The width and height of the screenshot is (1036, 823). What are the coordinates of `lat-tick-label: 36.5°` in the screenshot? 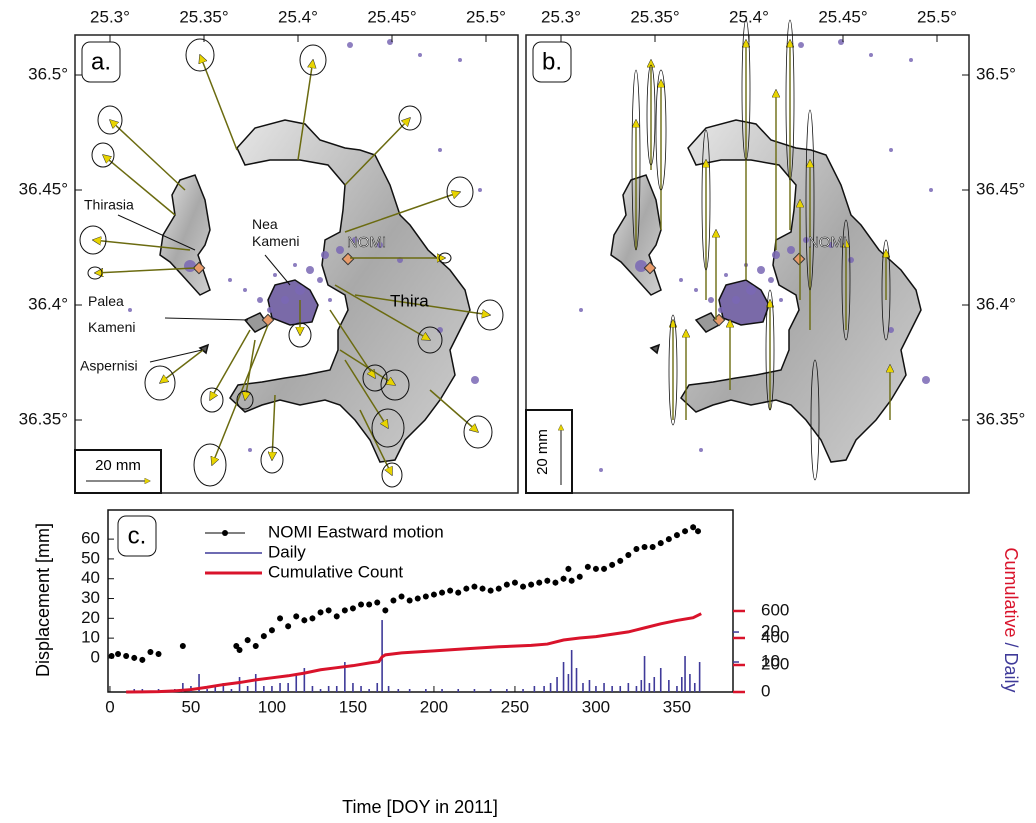 It's located at (48, 73).